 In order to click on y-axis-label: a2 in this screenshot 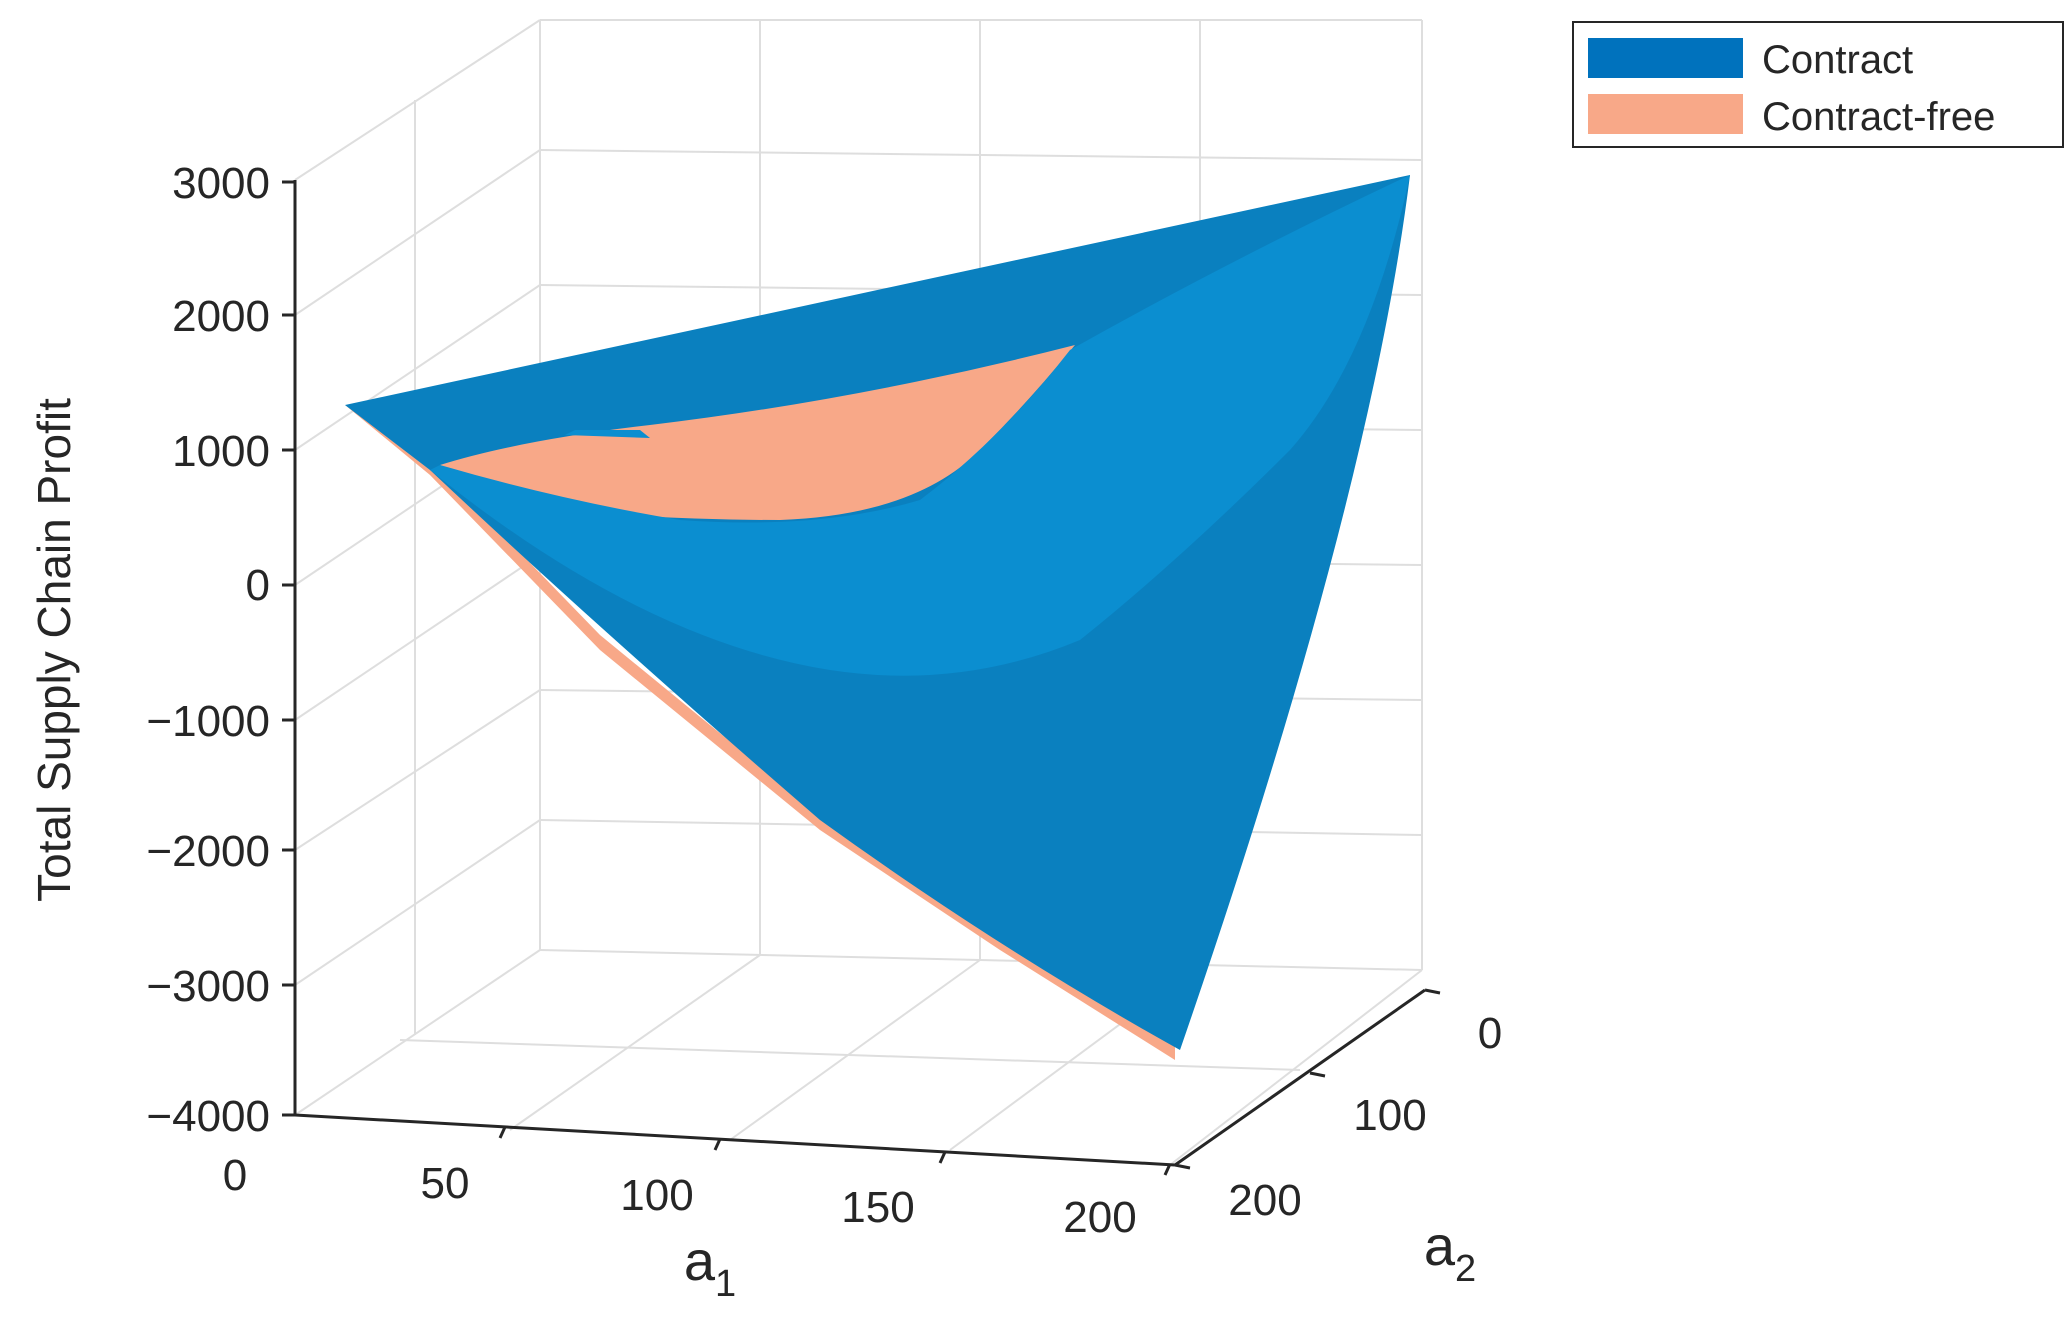, I will do `click(1450, 1252)`.